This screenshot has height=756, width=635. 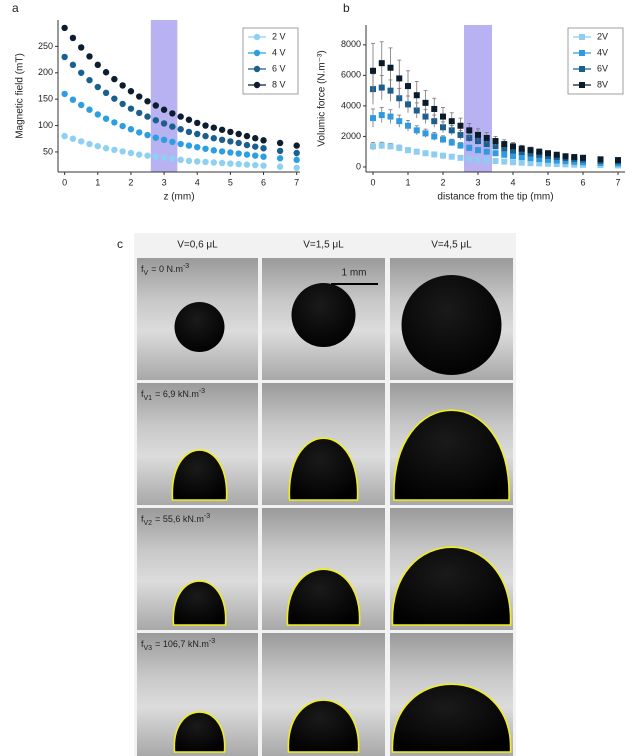 What do you see at coordinates (602, 84) in the screenshot?
I see `legend-label: 8V` at bounding box center [602, 84].